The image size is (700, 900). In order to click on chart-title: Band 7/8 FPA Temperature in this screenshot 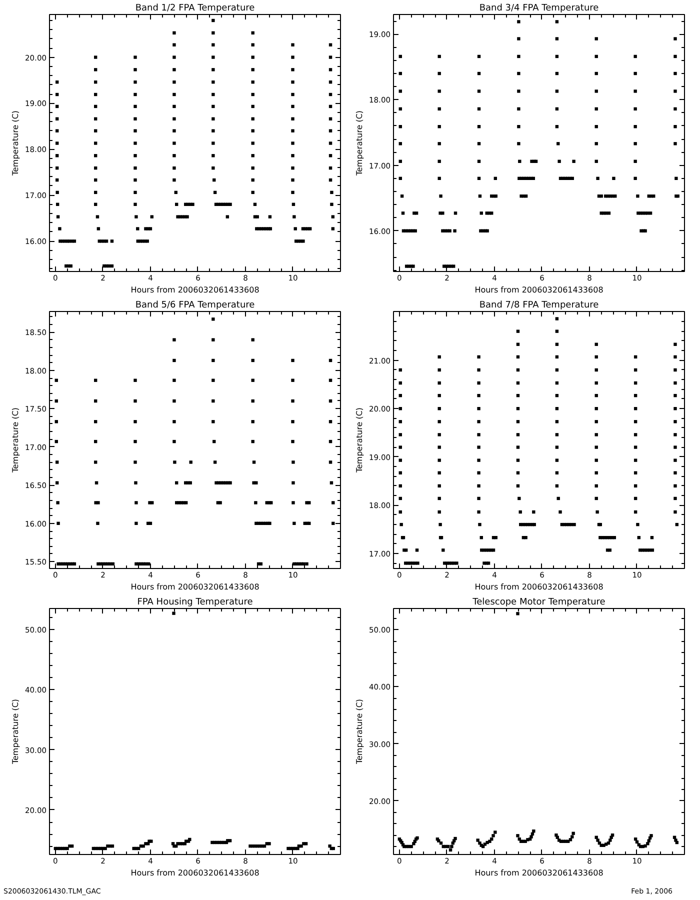, I will do `click(539, 305)`.